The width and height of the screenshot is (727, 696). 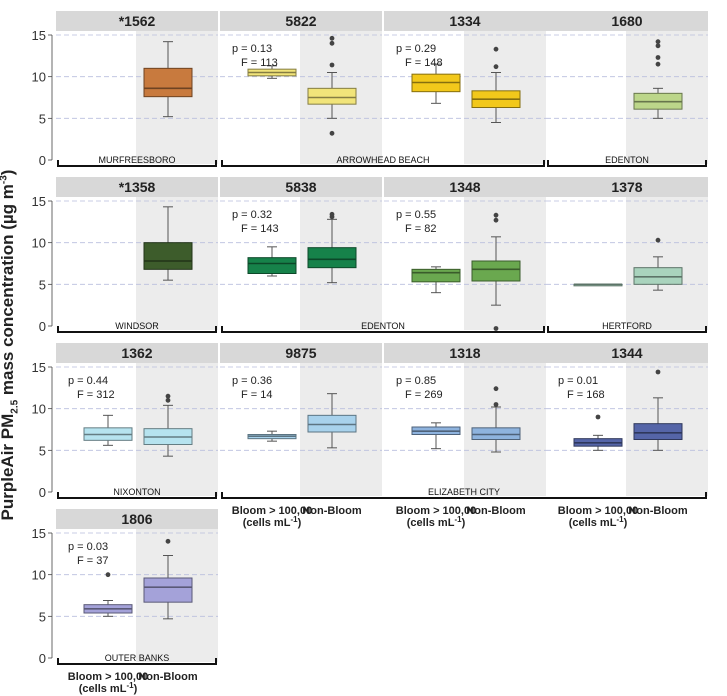 I want to click on panel-sensor-id: 1348, so click(x=464, y=187).